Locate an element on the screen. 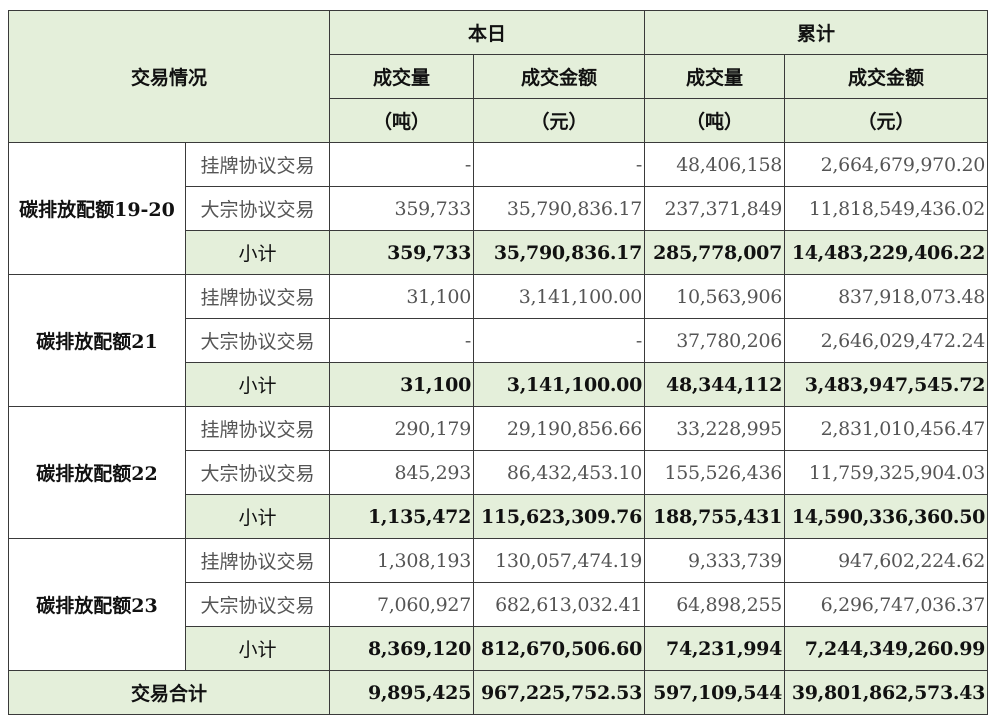  cum-volume: 155,526,436 is located at coordinates (715, 472).